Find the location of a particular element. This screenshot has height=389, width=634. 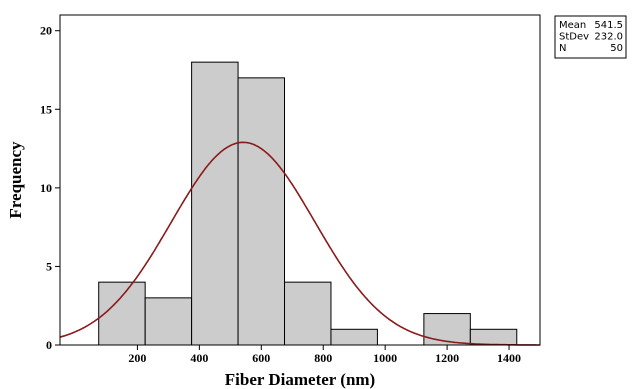

x-tick-label: 800 is located at coordinates (323, 358).